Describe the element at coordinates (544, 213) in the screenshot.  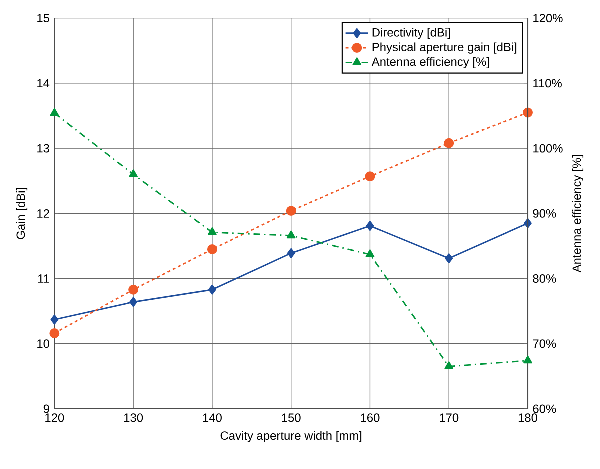
I see `y2-tick-label: 90%` at that location.